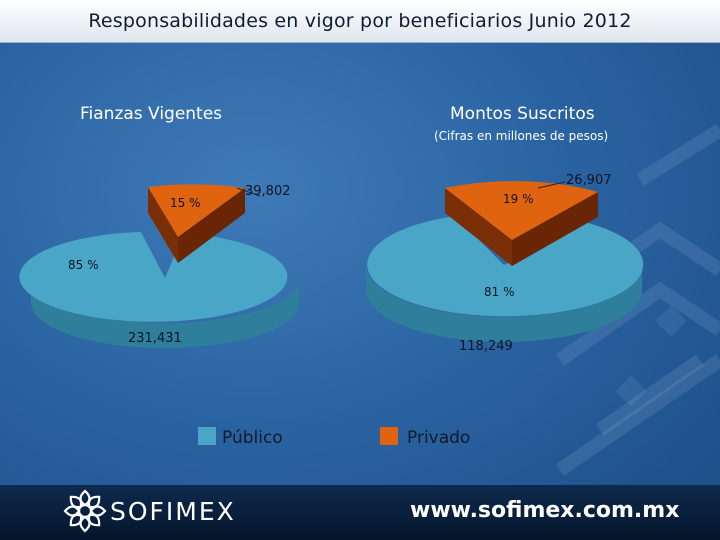 This screenshot has width=720, height=540. Describe the element at coordinates (151, 114) in the screenshot. I see `left-chart-title: Fianzas Vigentes` at that location.